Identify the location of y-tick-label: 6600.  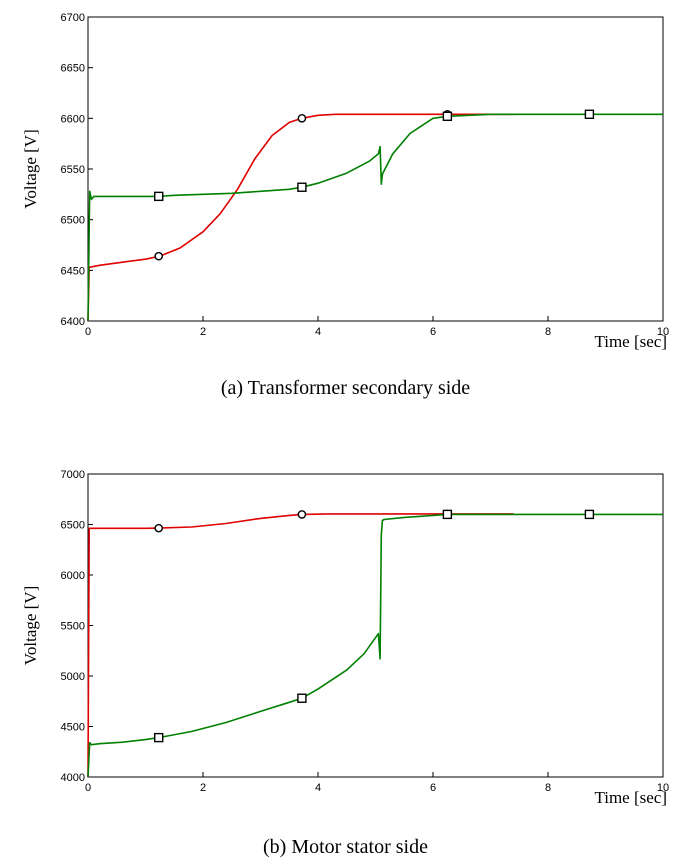
(73, 119).